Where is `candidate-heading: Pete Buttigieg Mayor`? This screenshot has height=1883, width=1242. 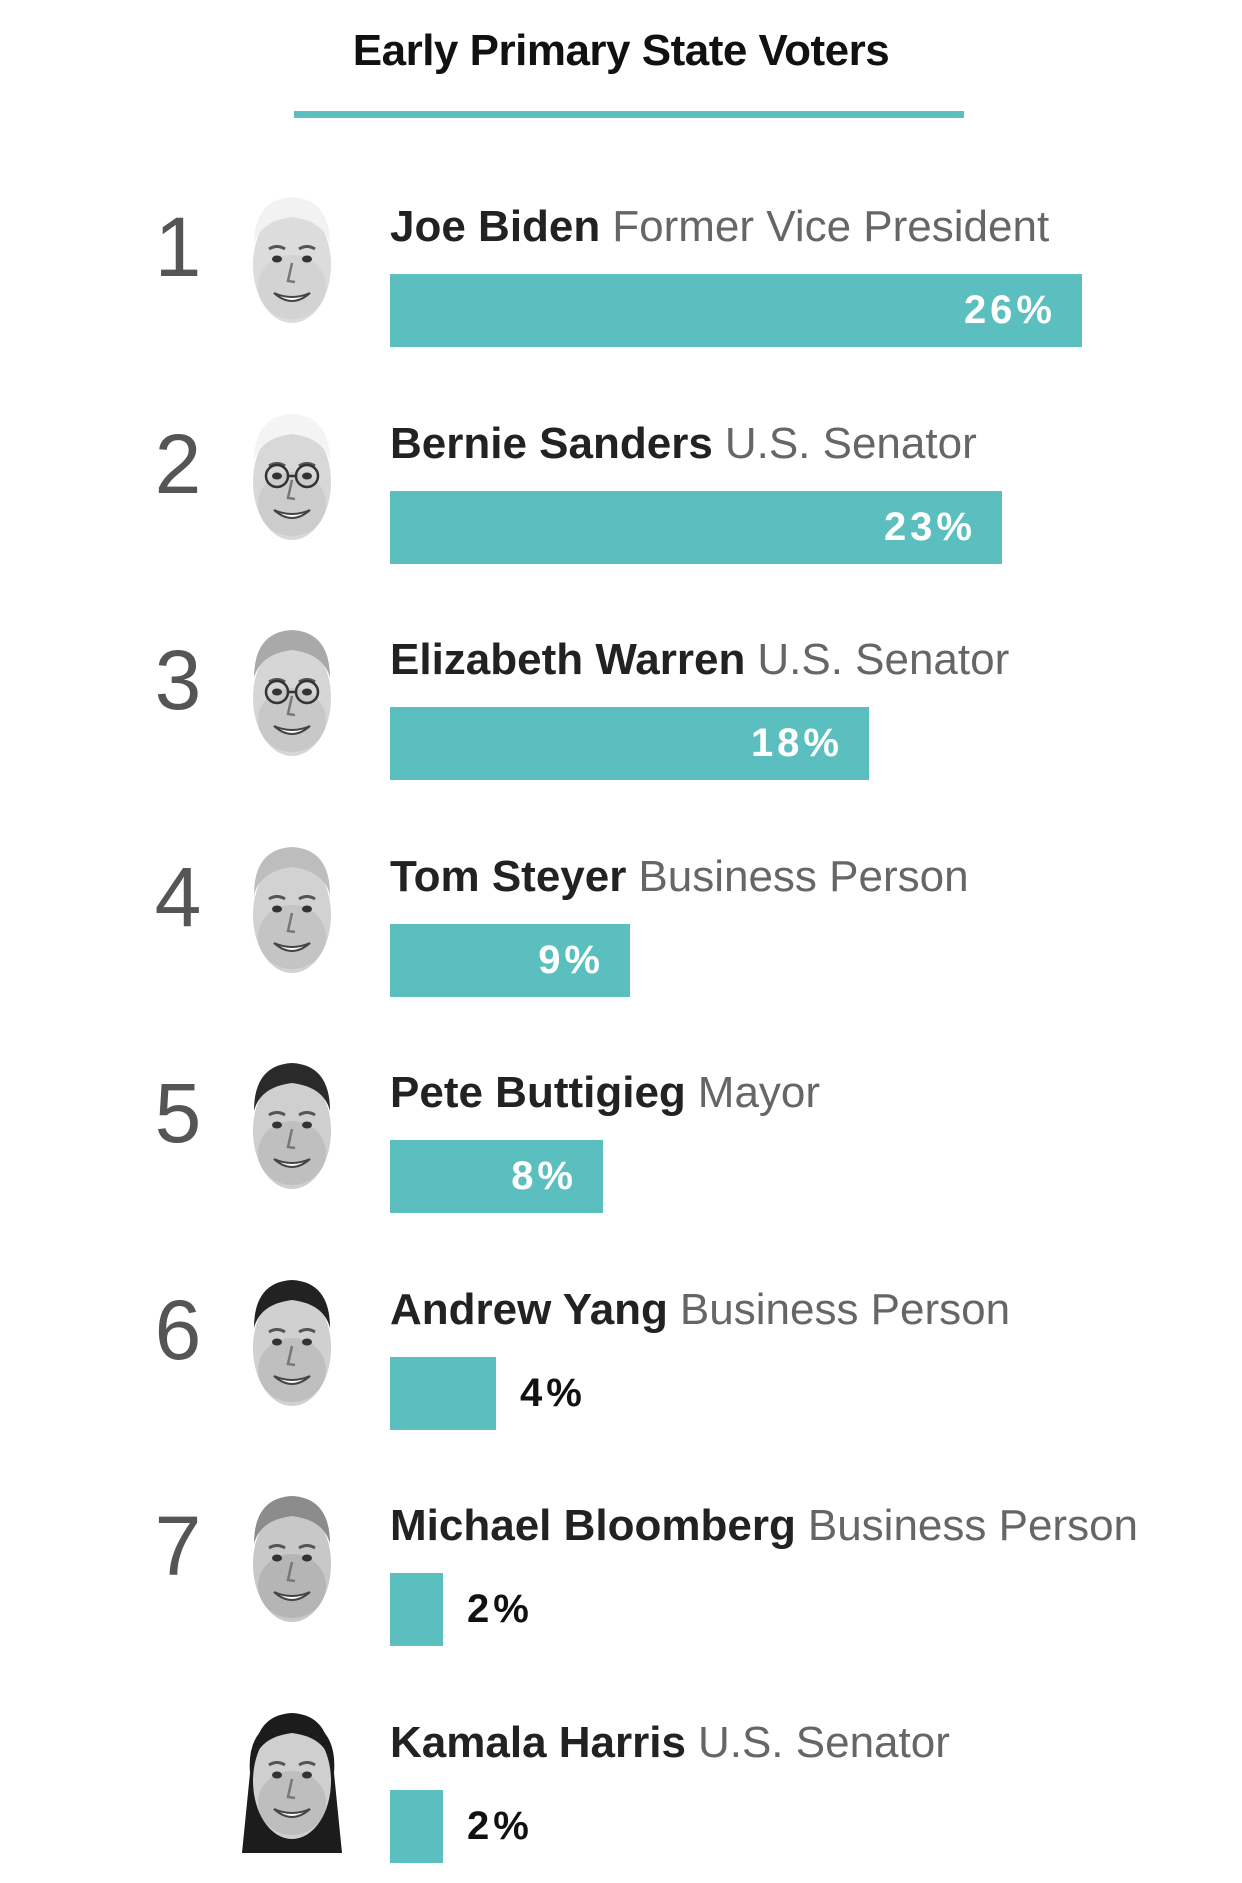 candidate-heading: Pete Buttigieg Mayor is located at coordinates (605, 1092).